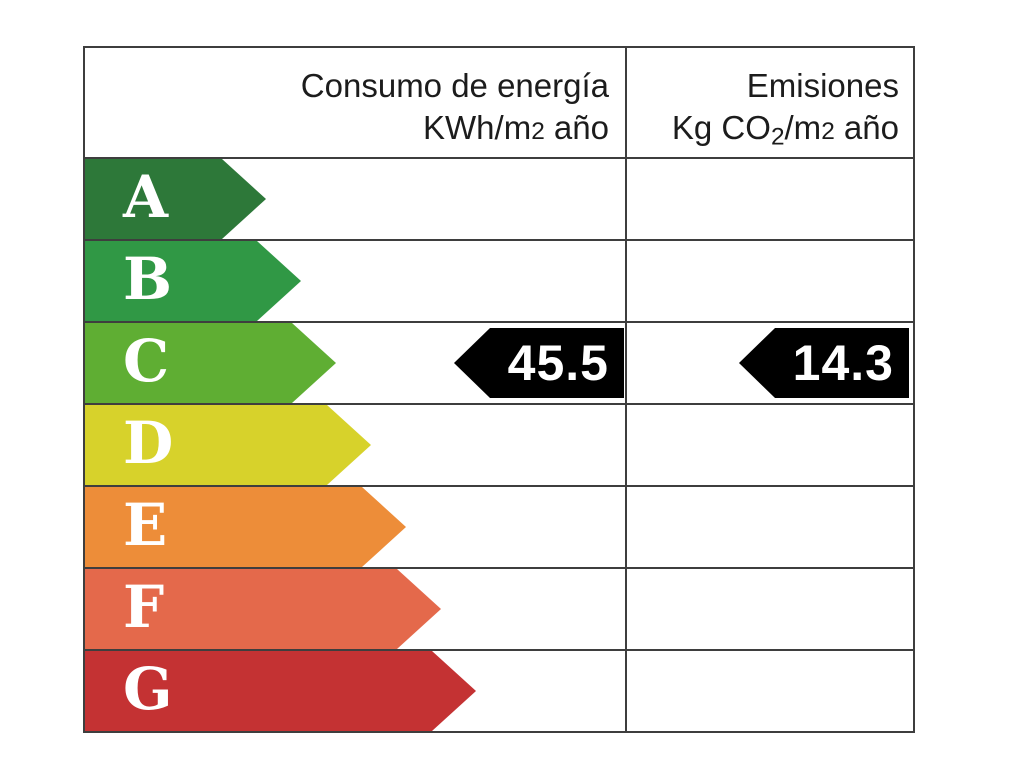  What do you see at coordinates (454, 85) in the screenshot?
I see `consumption-title: Consumo de energía` at bounding box center [454, 85].